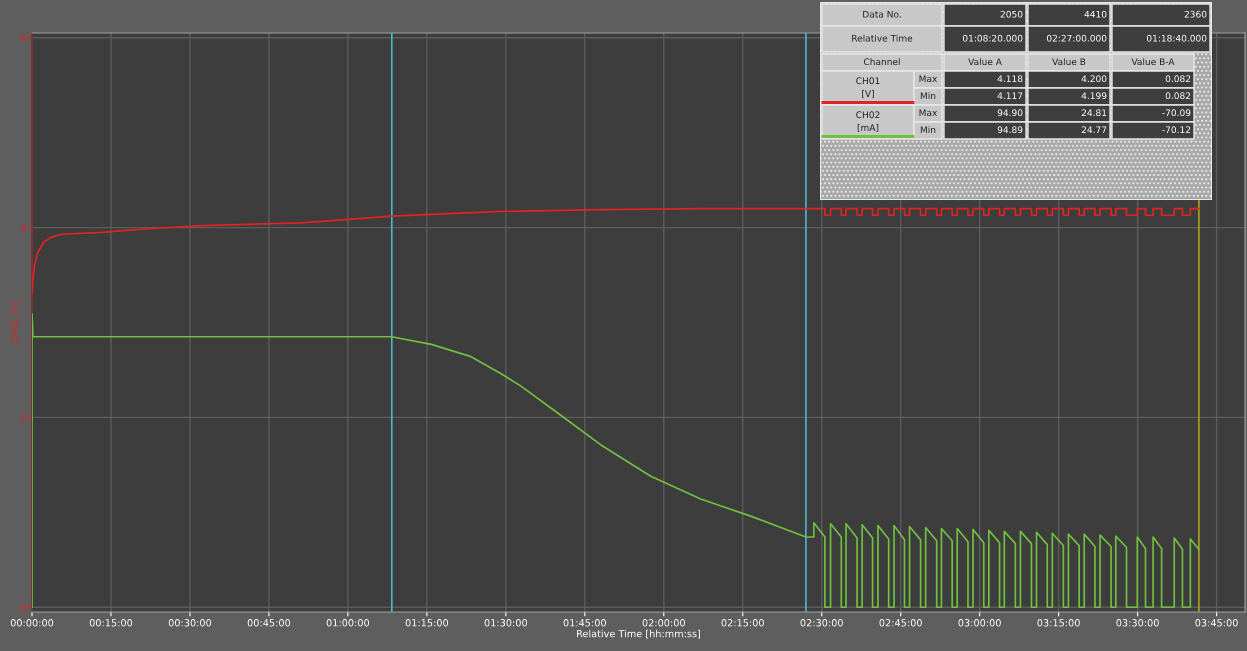 This screenshot has height=651, width=1247. Describe the element at coordinates (1216, 623) in the screenshot. I see `x-tick-label: 03:45:00` at that location.